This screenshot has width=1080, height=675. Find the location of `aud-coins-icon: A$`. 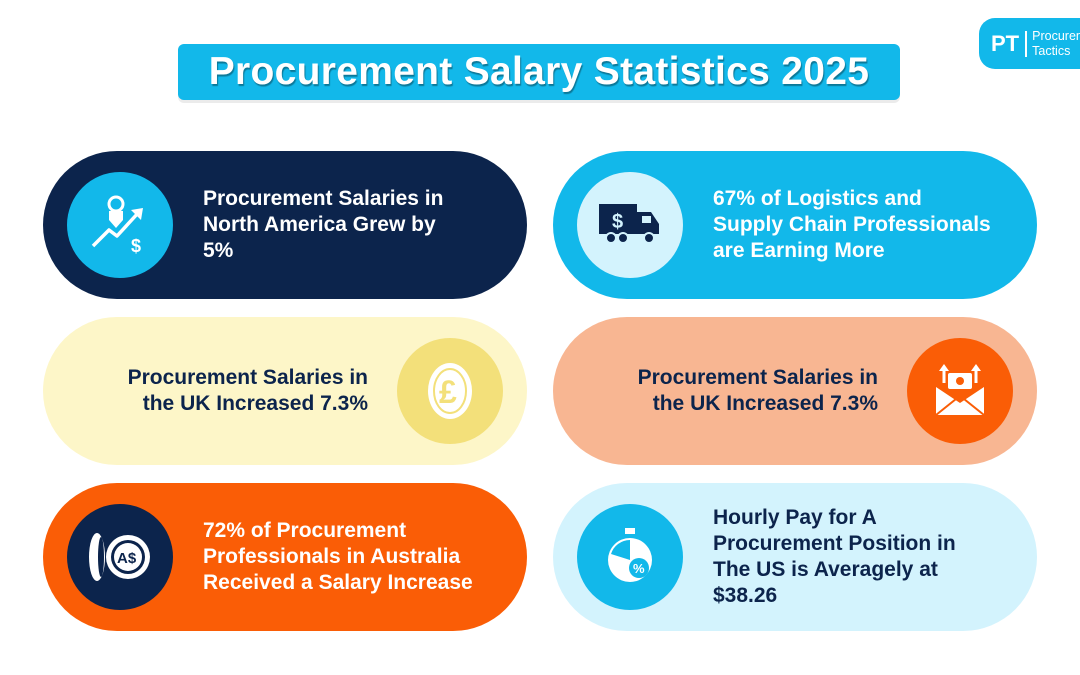

aud-coins-icon: A$ is located at coordinates (119, 557).